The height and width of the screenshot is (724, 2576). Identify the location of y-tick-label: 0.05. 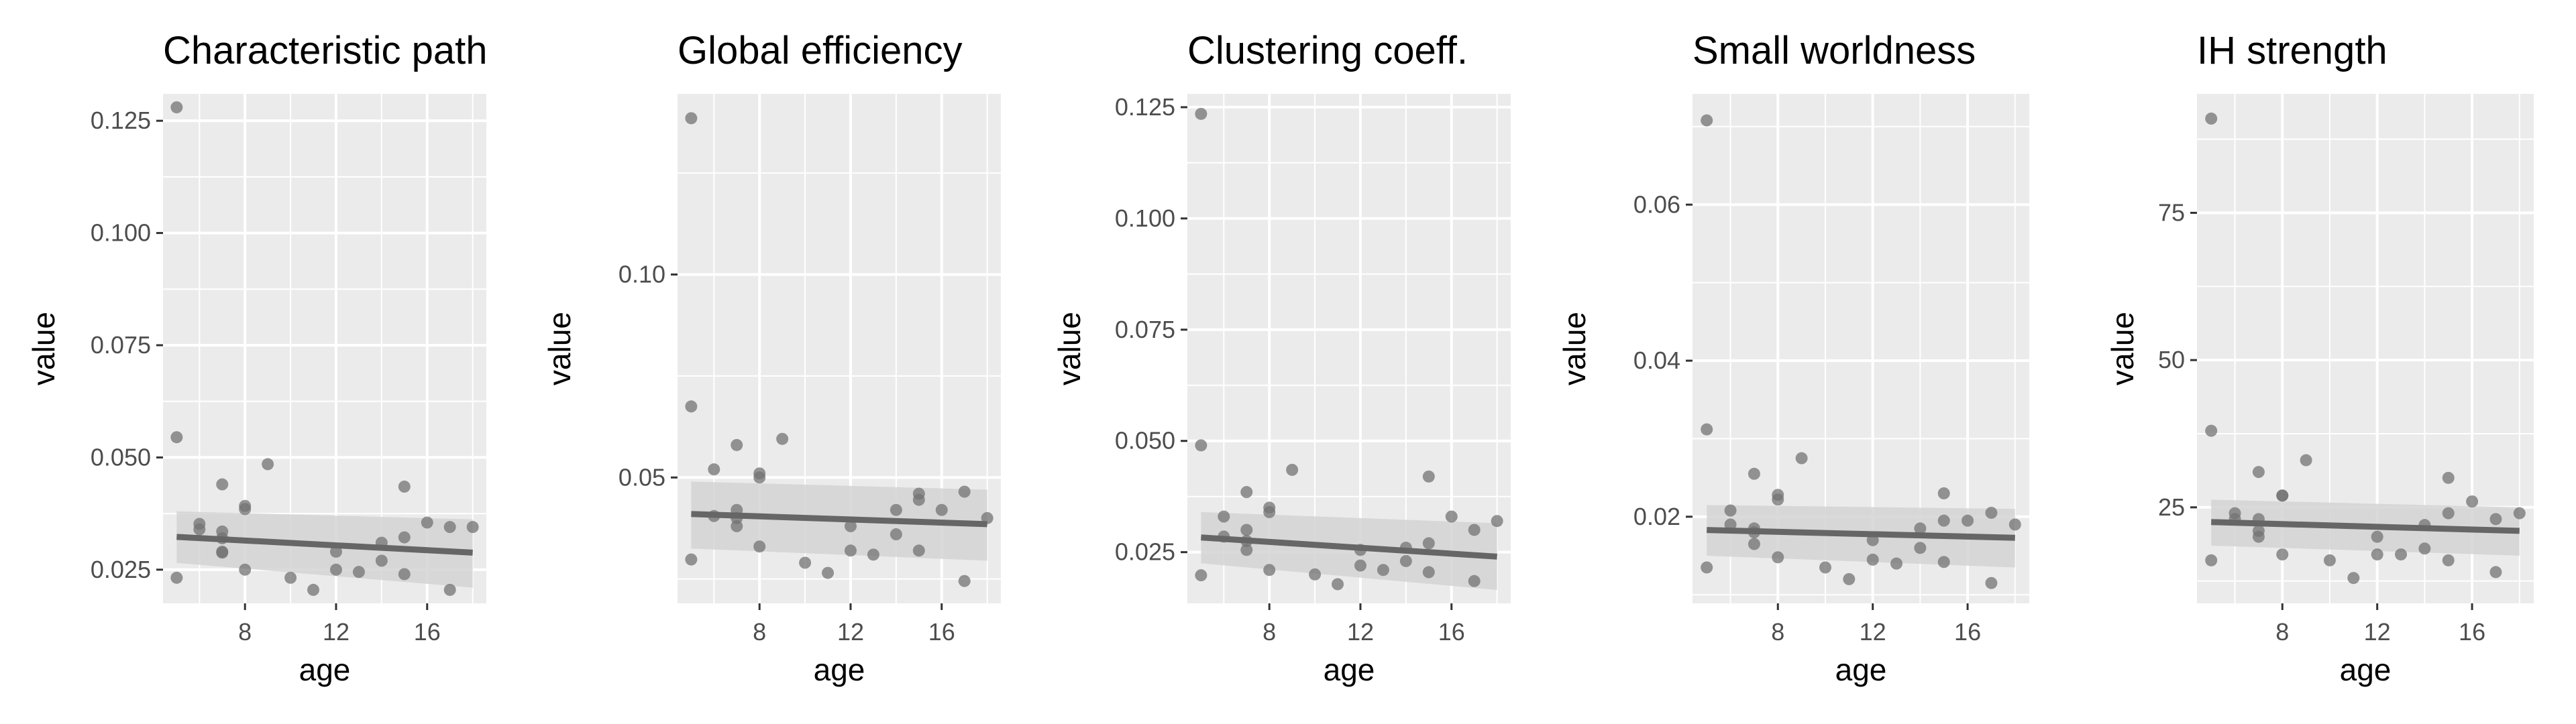
(642, 477).